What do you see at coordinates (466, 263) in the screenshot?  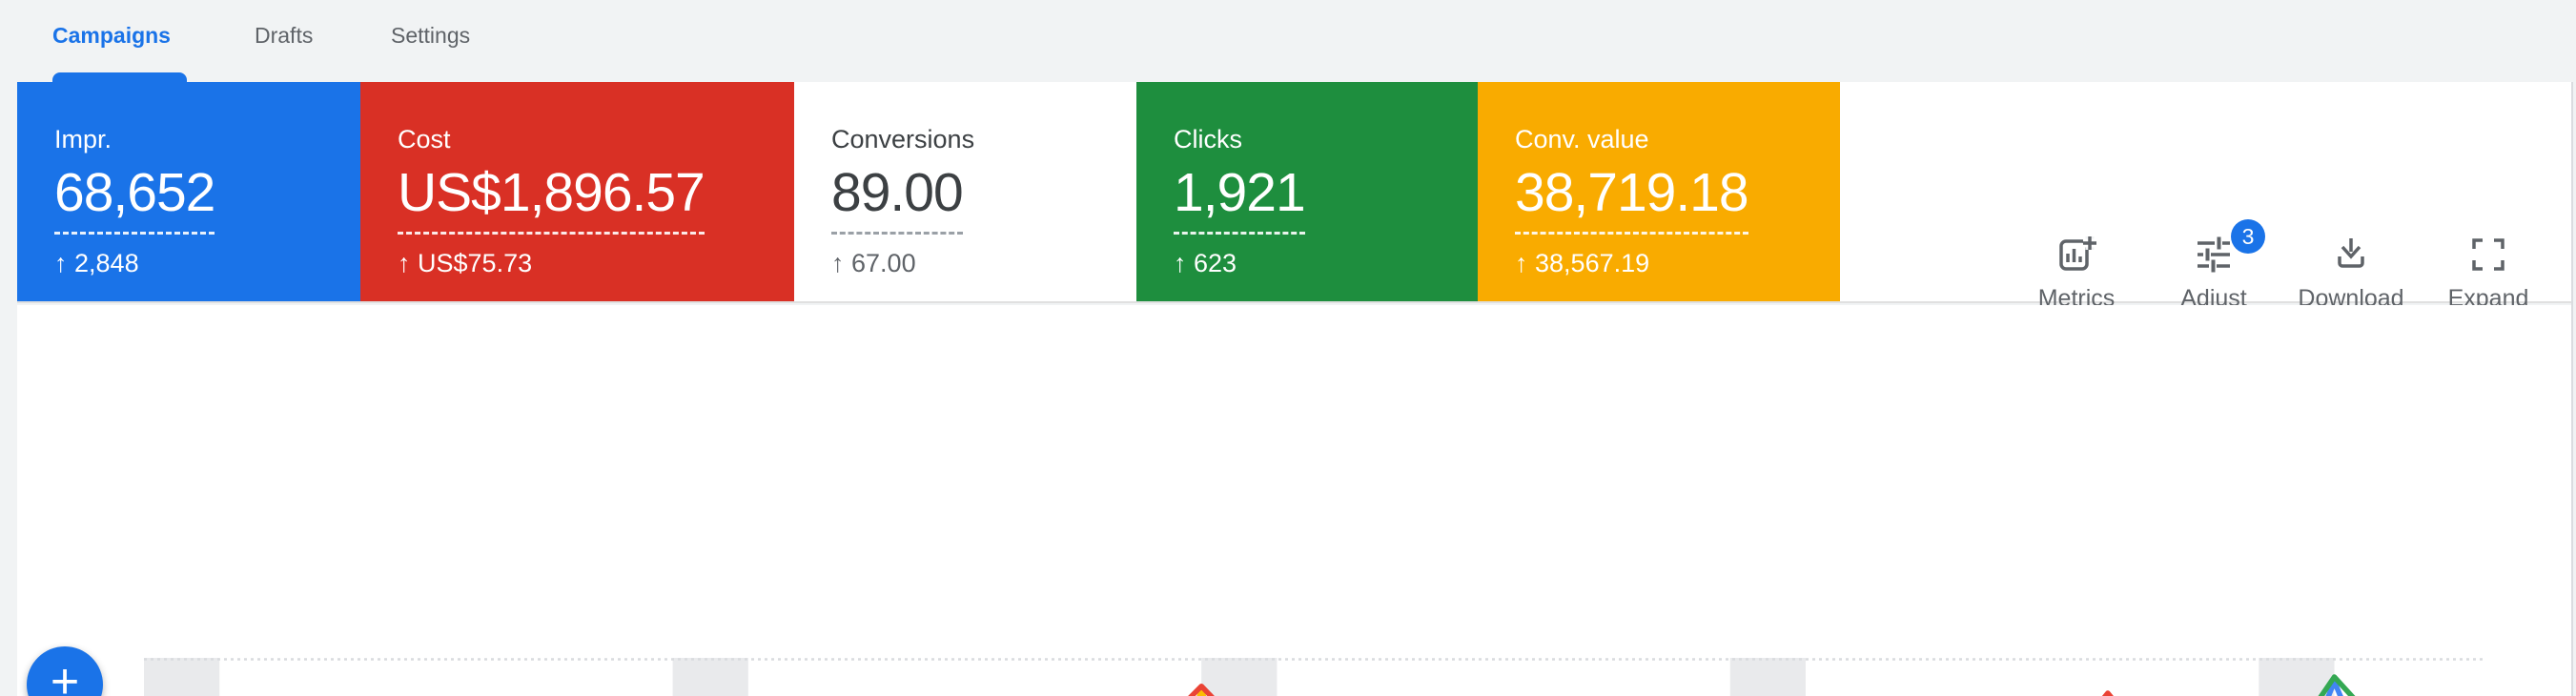 I see `scorecard-delta: ↑ US$75.73` at bounding box center [466, 263].